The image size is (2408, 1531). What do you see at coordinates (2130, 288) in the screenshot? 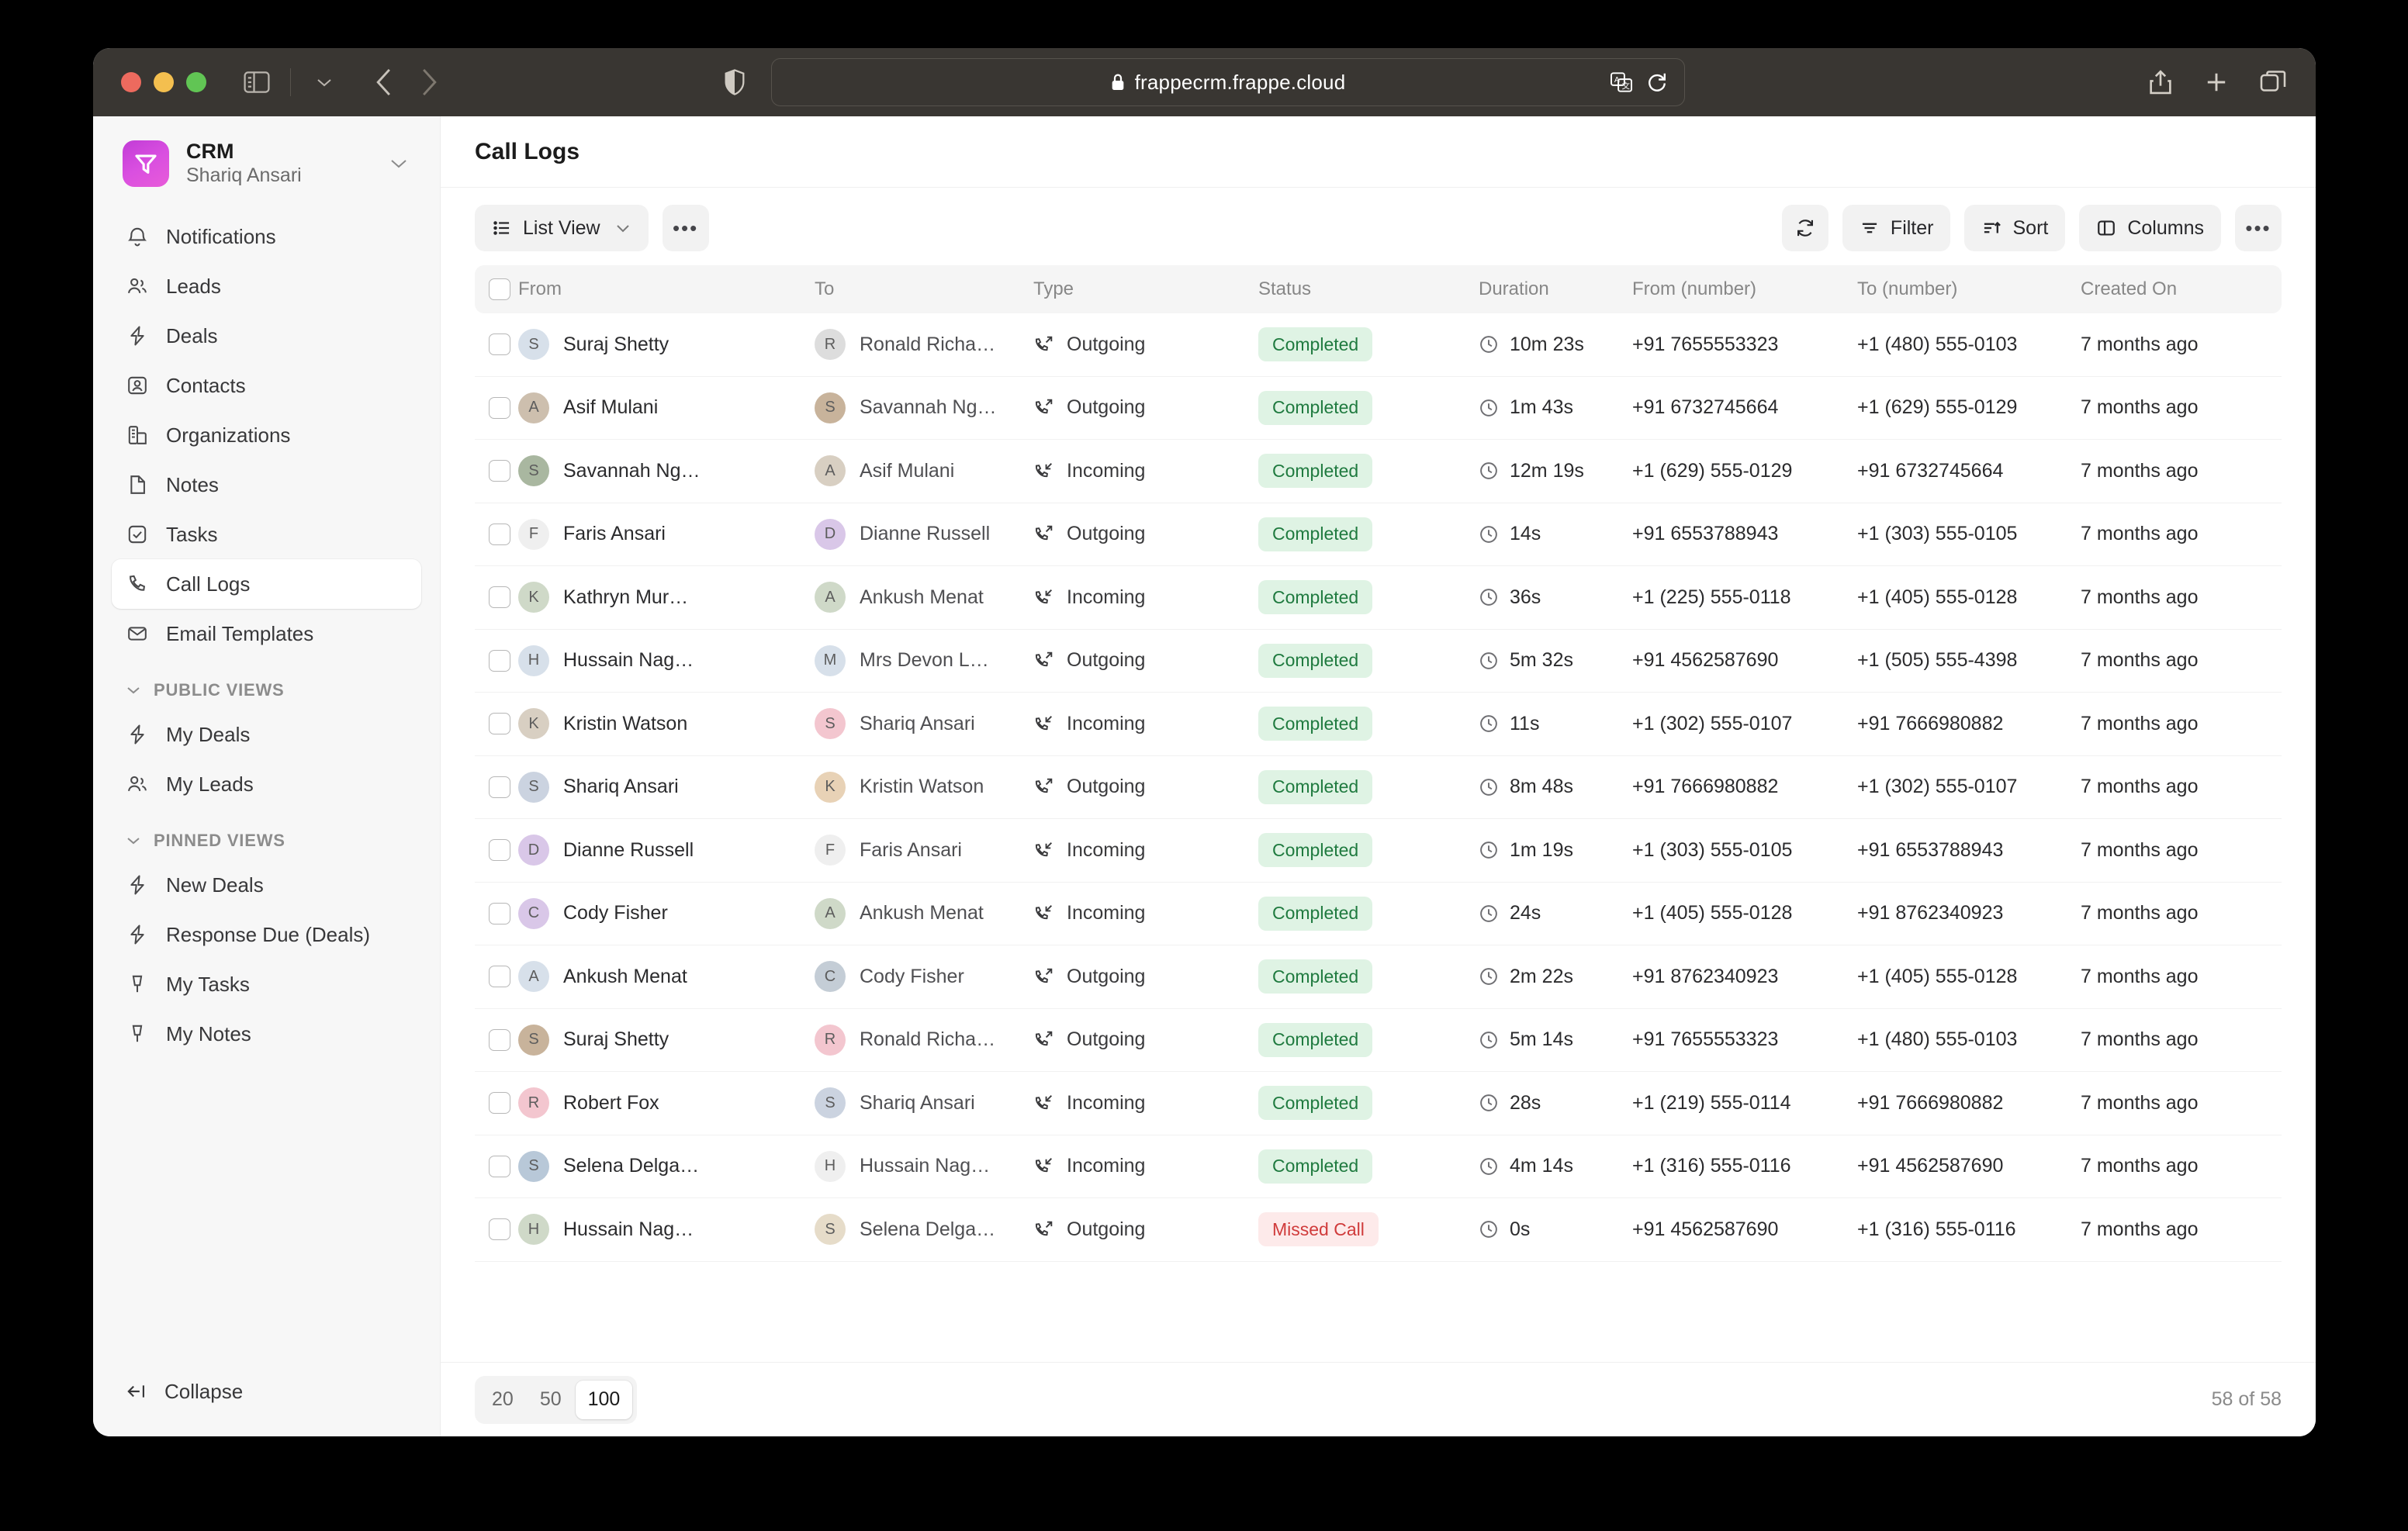
I see `column-header-created-on: Created On` at bounding box center [2130, 288].